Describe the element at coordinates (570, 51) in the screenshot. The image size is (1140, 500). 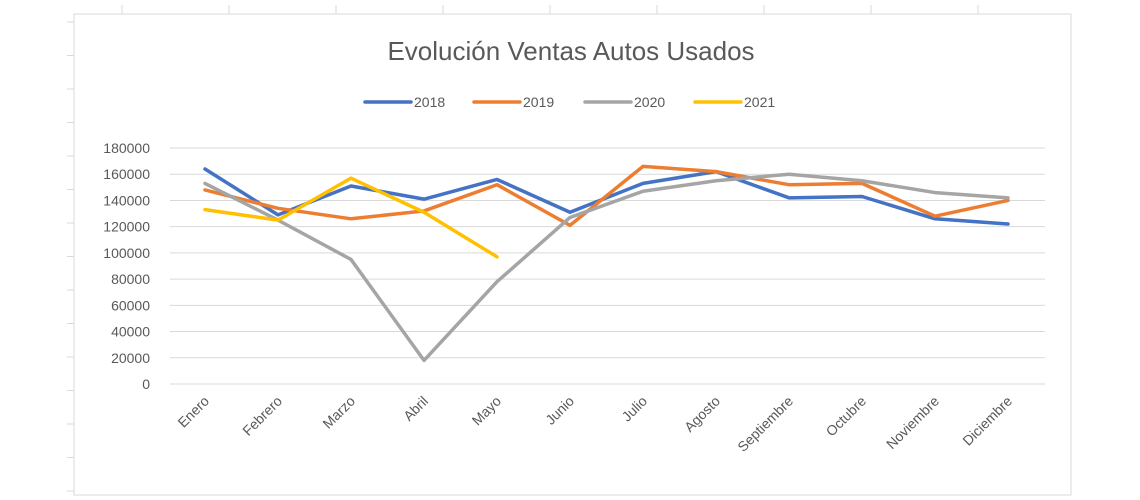
I see `chart-title: Evolución Ventas Autos Usados` at that location.